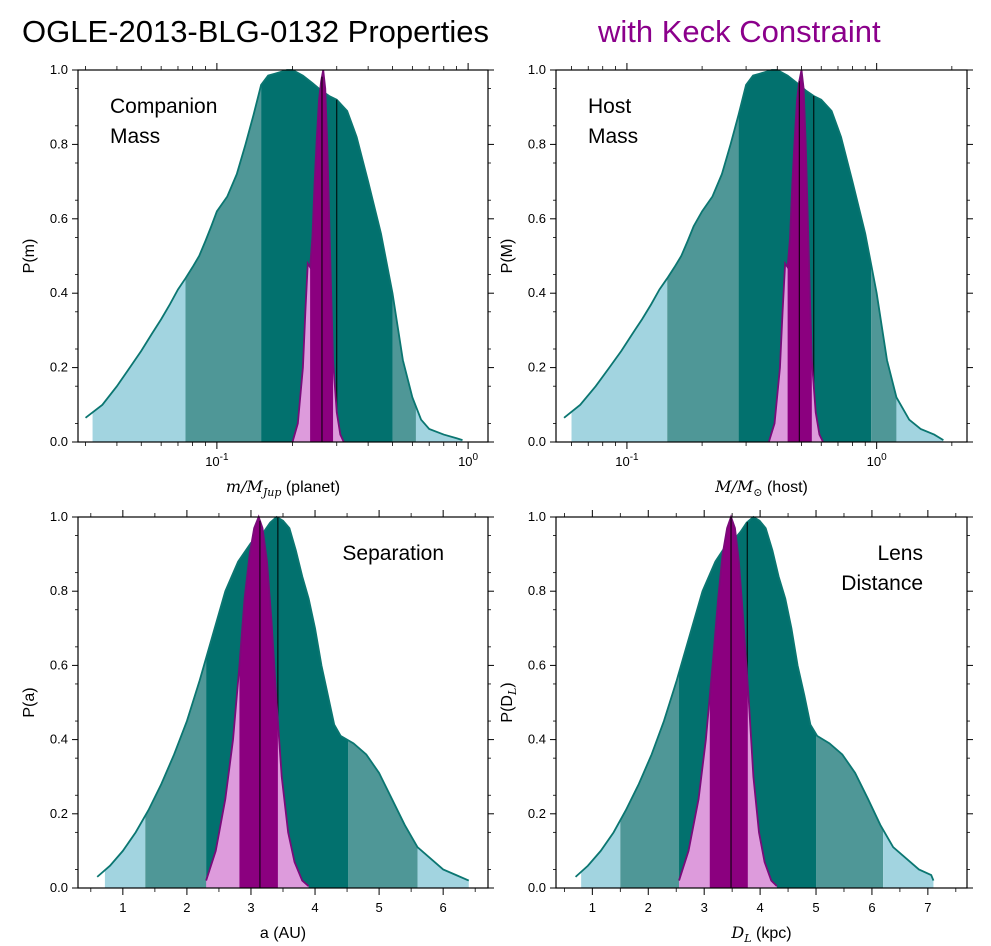 This screenshot has height=946, width=991. What do you see at coordinates (882, 583) in the screenshot?
I see `panel-label: Distance` at bounding box center [882, 583].